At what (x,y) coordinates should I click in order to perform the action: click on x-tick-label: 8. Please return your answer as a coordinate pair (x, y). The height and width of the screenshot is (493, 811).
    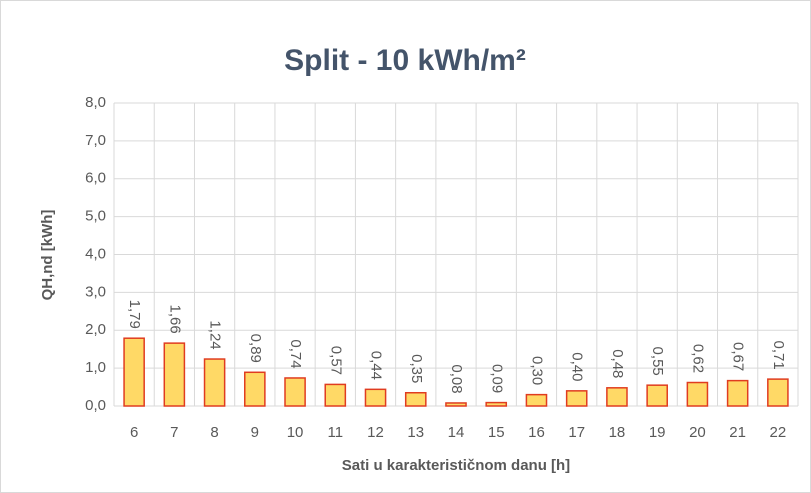
    Looking at the image, I should click on (214, 432).